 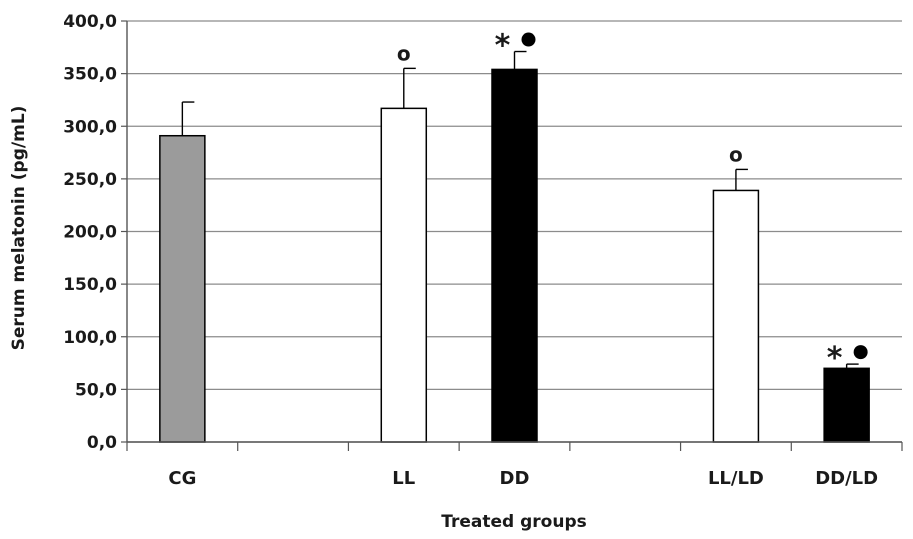 I want to click on y-tick-label: 300,0, so click(x=90, y=127).